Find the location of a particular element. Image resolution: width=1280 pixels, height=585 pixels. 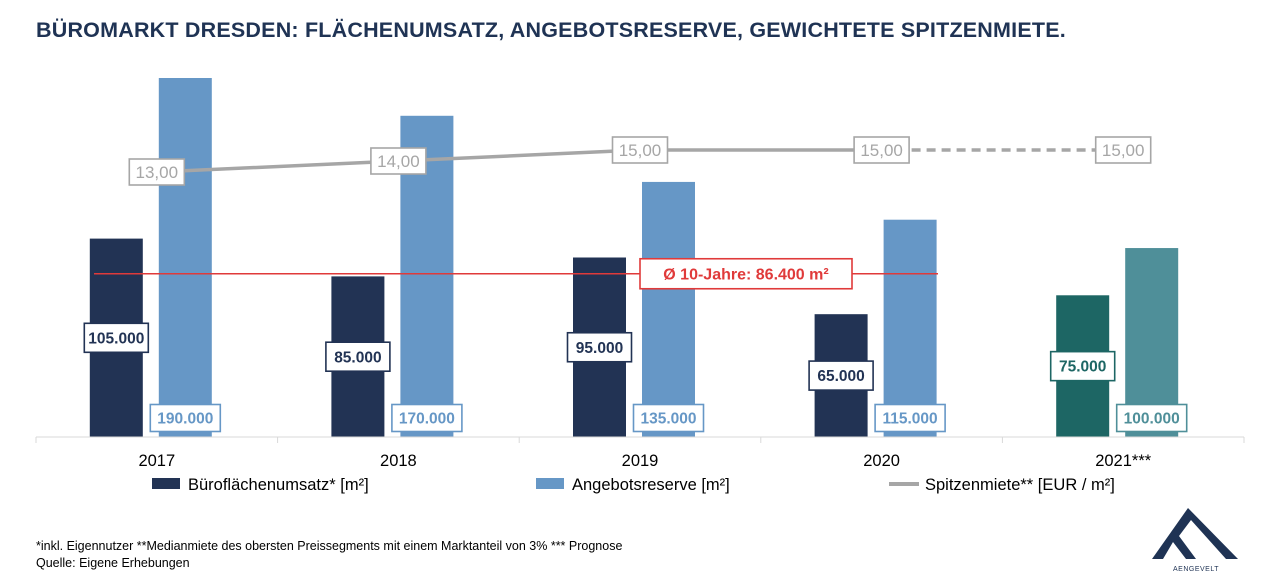

footnote-source: Quelle: Eigene Erhebungen is located at coordinates (113, 563).